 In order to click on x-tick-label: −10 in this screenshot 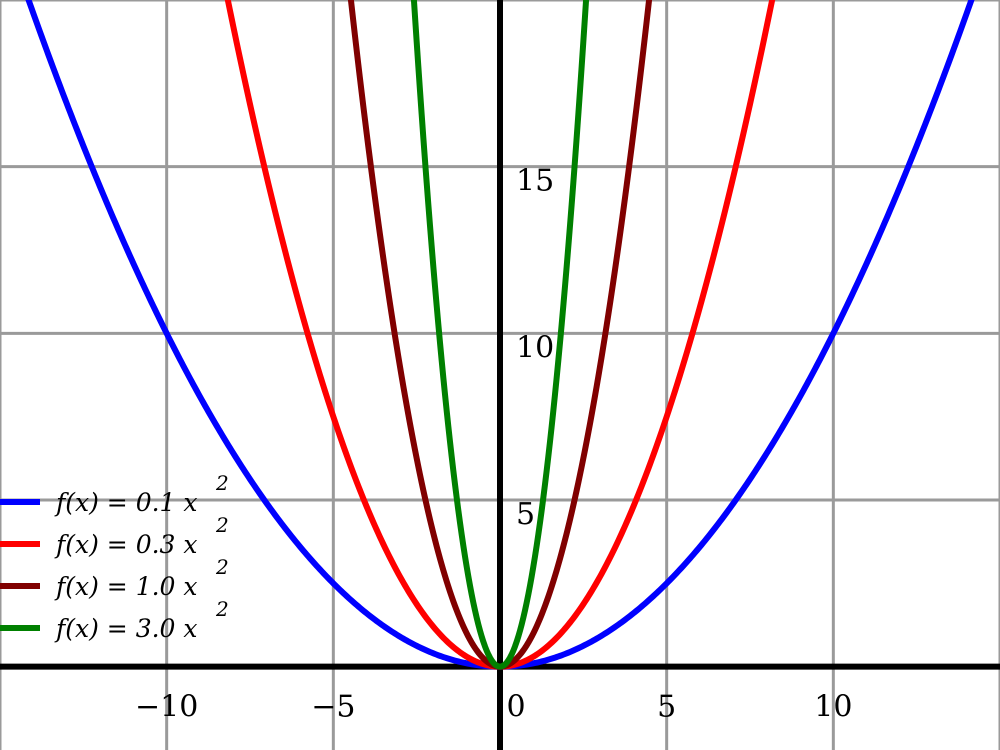, I will do `click(166, 707)`.